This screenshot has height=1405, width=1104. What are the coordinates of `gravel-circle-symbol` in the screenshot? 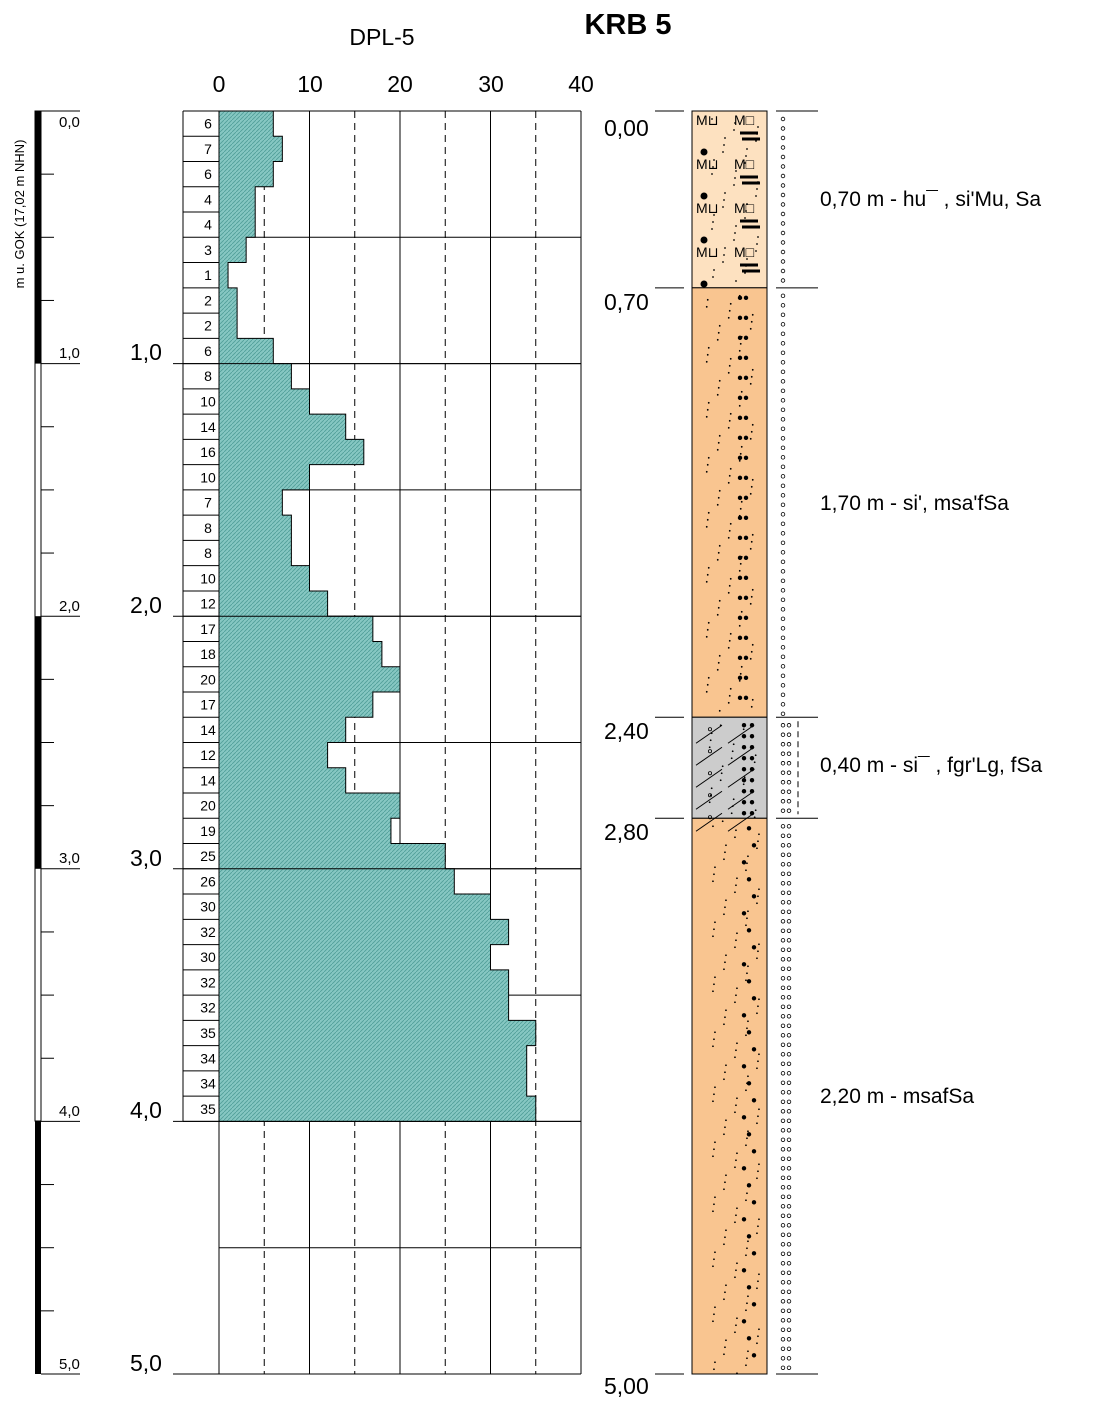 It's located at (710, 795).